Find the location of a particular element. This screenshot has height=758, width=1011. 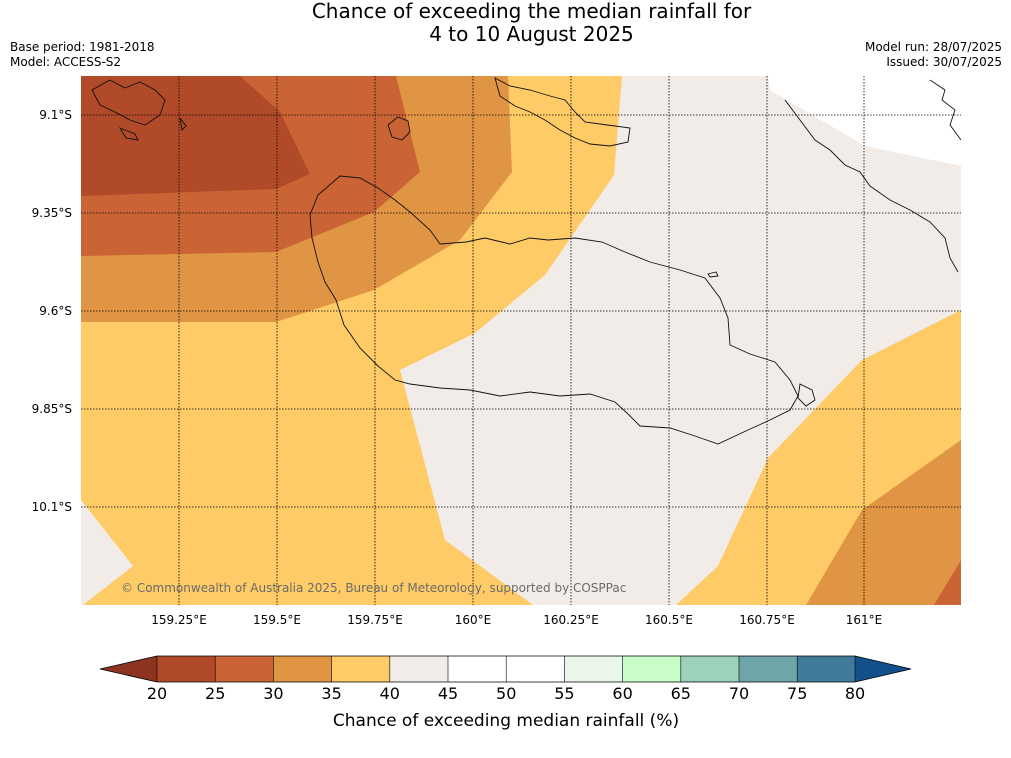

colorbar-tick-labels: 20 25 30 35 40 45 50 55 60 65 70 75 80 is located at coordinates (506, 693).